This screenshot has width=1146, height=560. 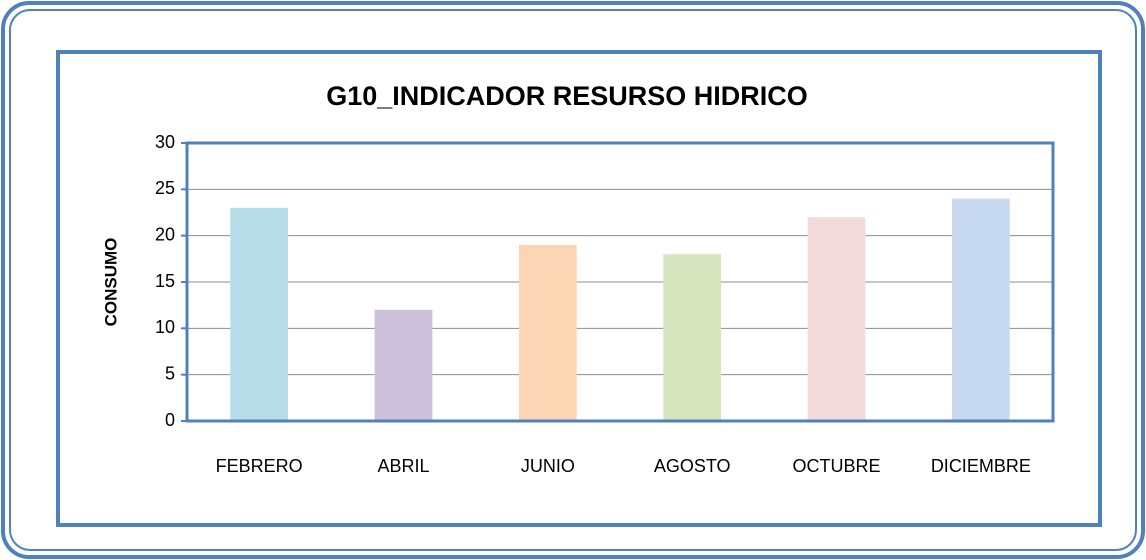 I want to click on x-tick-label: OCTUBRE, so click(x=836, y=466).